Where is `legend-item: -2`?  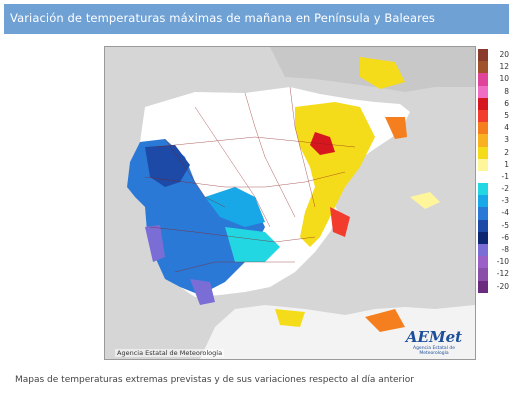
legend-item: -2 is located at coordinates (494, 189).